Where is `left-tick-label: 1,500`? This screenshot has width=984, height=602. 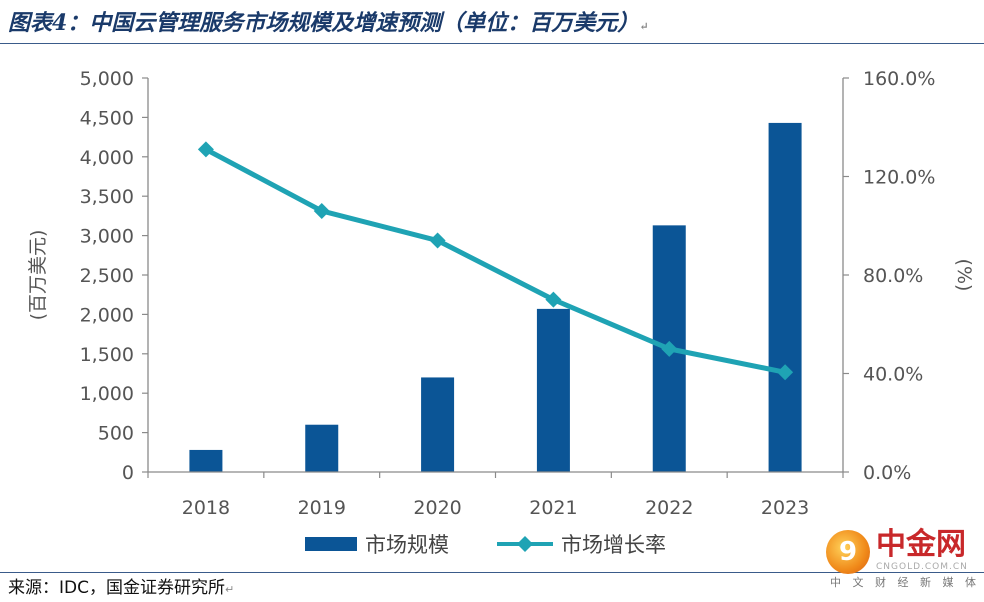 left-tick-label: 1,500 is located at coordinates (107, 355).